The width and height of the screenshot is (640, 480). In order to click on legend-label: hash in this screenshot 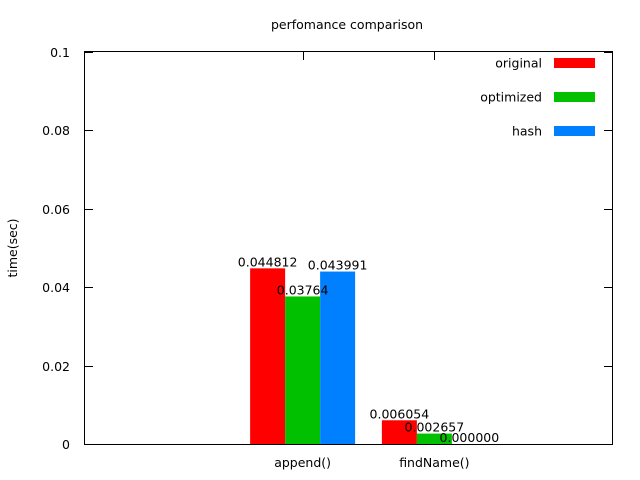, I will do `click(527, 131)`.